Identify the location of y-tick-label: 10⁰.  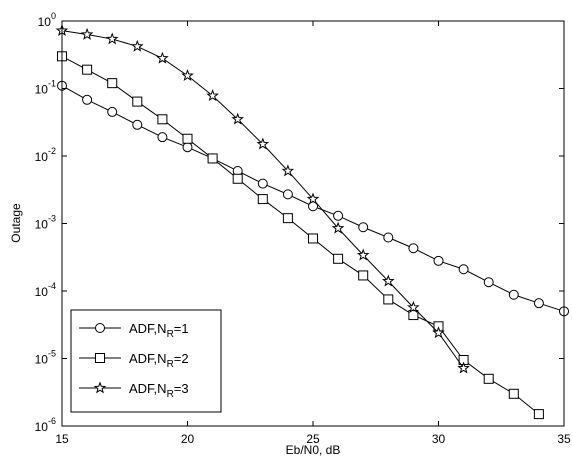
(47, 20).